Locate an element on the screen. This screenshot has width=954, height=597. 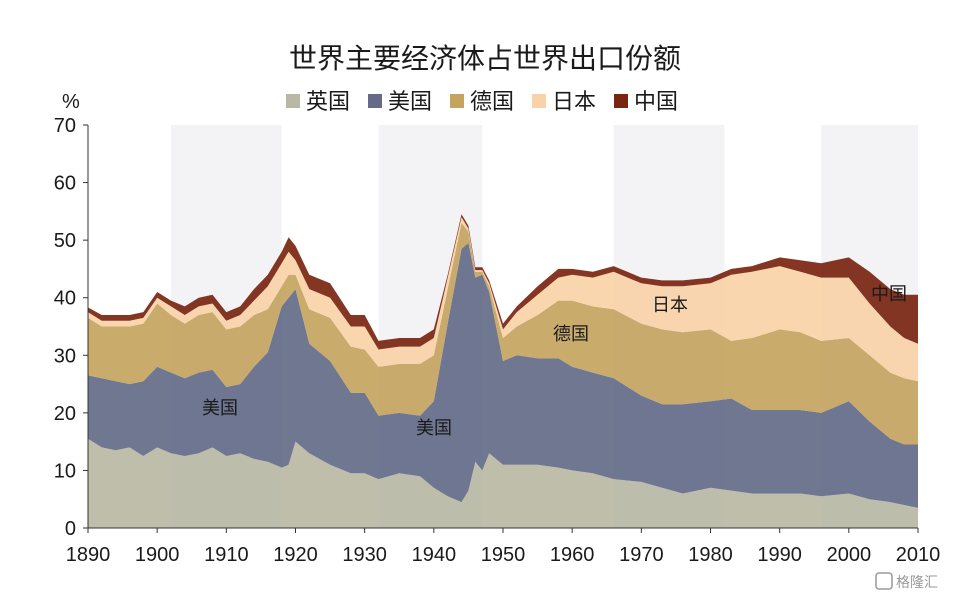
x-tick-label: 1970 is located at coordinates (641, 555).